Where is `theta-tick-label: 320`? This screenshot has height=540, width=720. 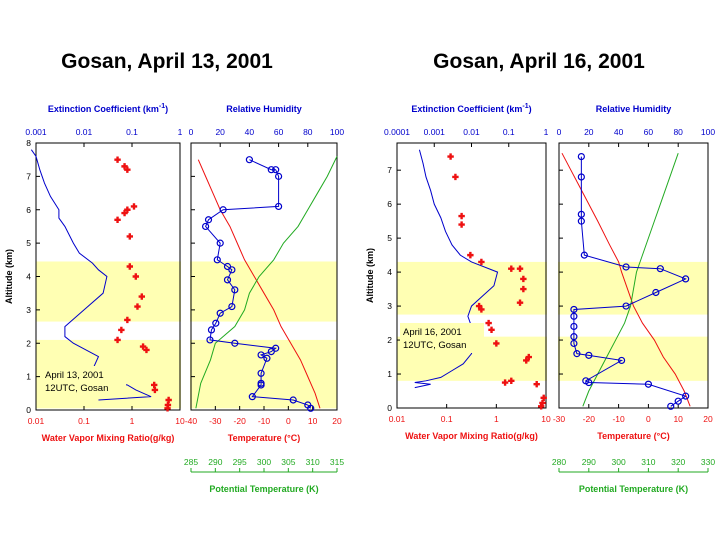
theta-tick-label: 320 is located at coordinates (678, 462).